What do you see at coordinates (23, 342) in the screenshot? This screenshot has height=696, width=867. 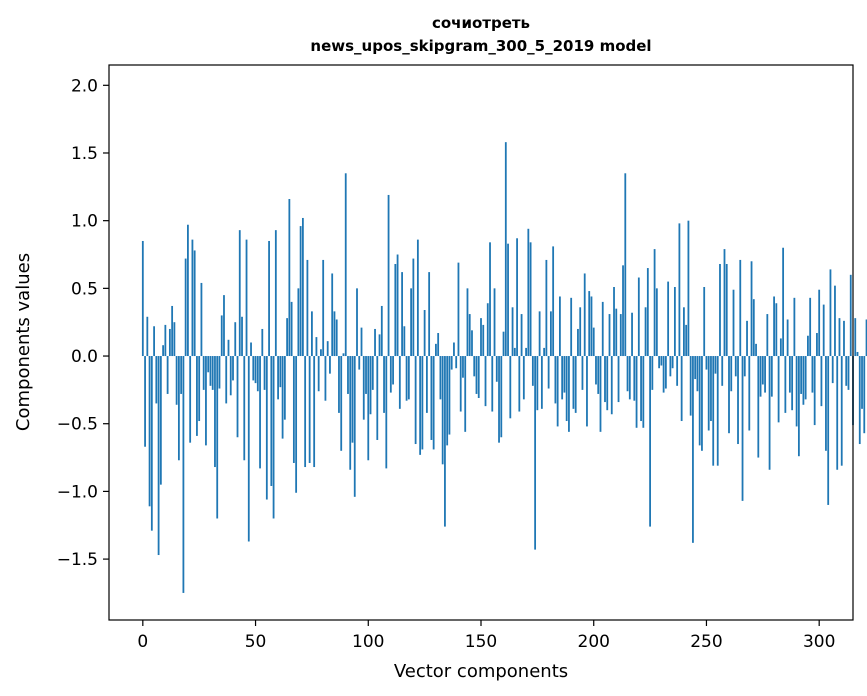 I see `y-axis-label: Components values` at bounding box center [23, 342].